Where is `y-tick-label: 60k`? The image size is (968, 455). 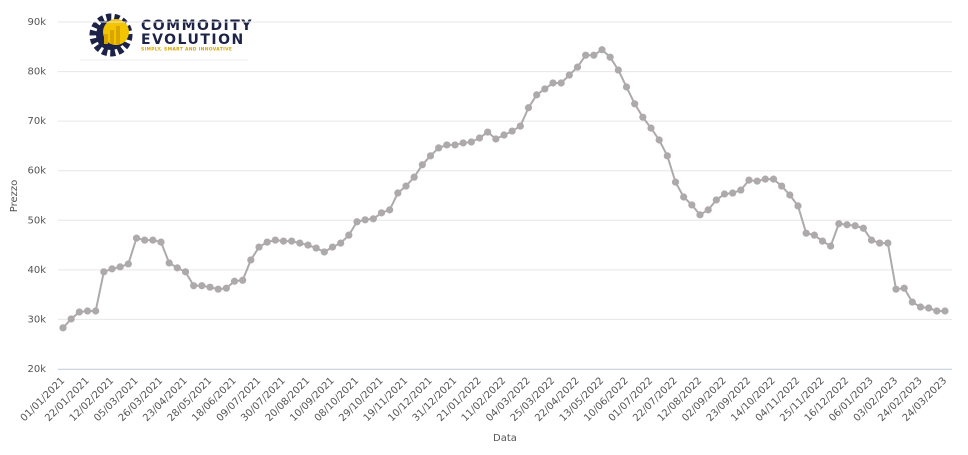
y-tick-label: 60k is located at coordinates (36, 171).